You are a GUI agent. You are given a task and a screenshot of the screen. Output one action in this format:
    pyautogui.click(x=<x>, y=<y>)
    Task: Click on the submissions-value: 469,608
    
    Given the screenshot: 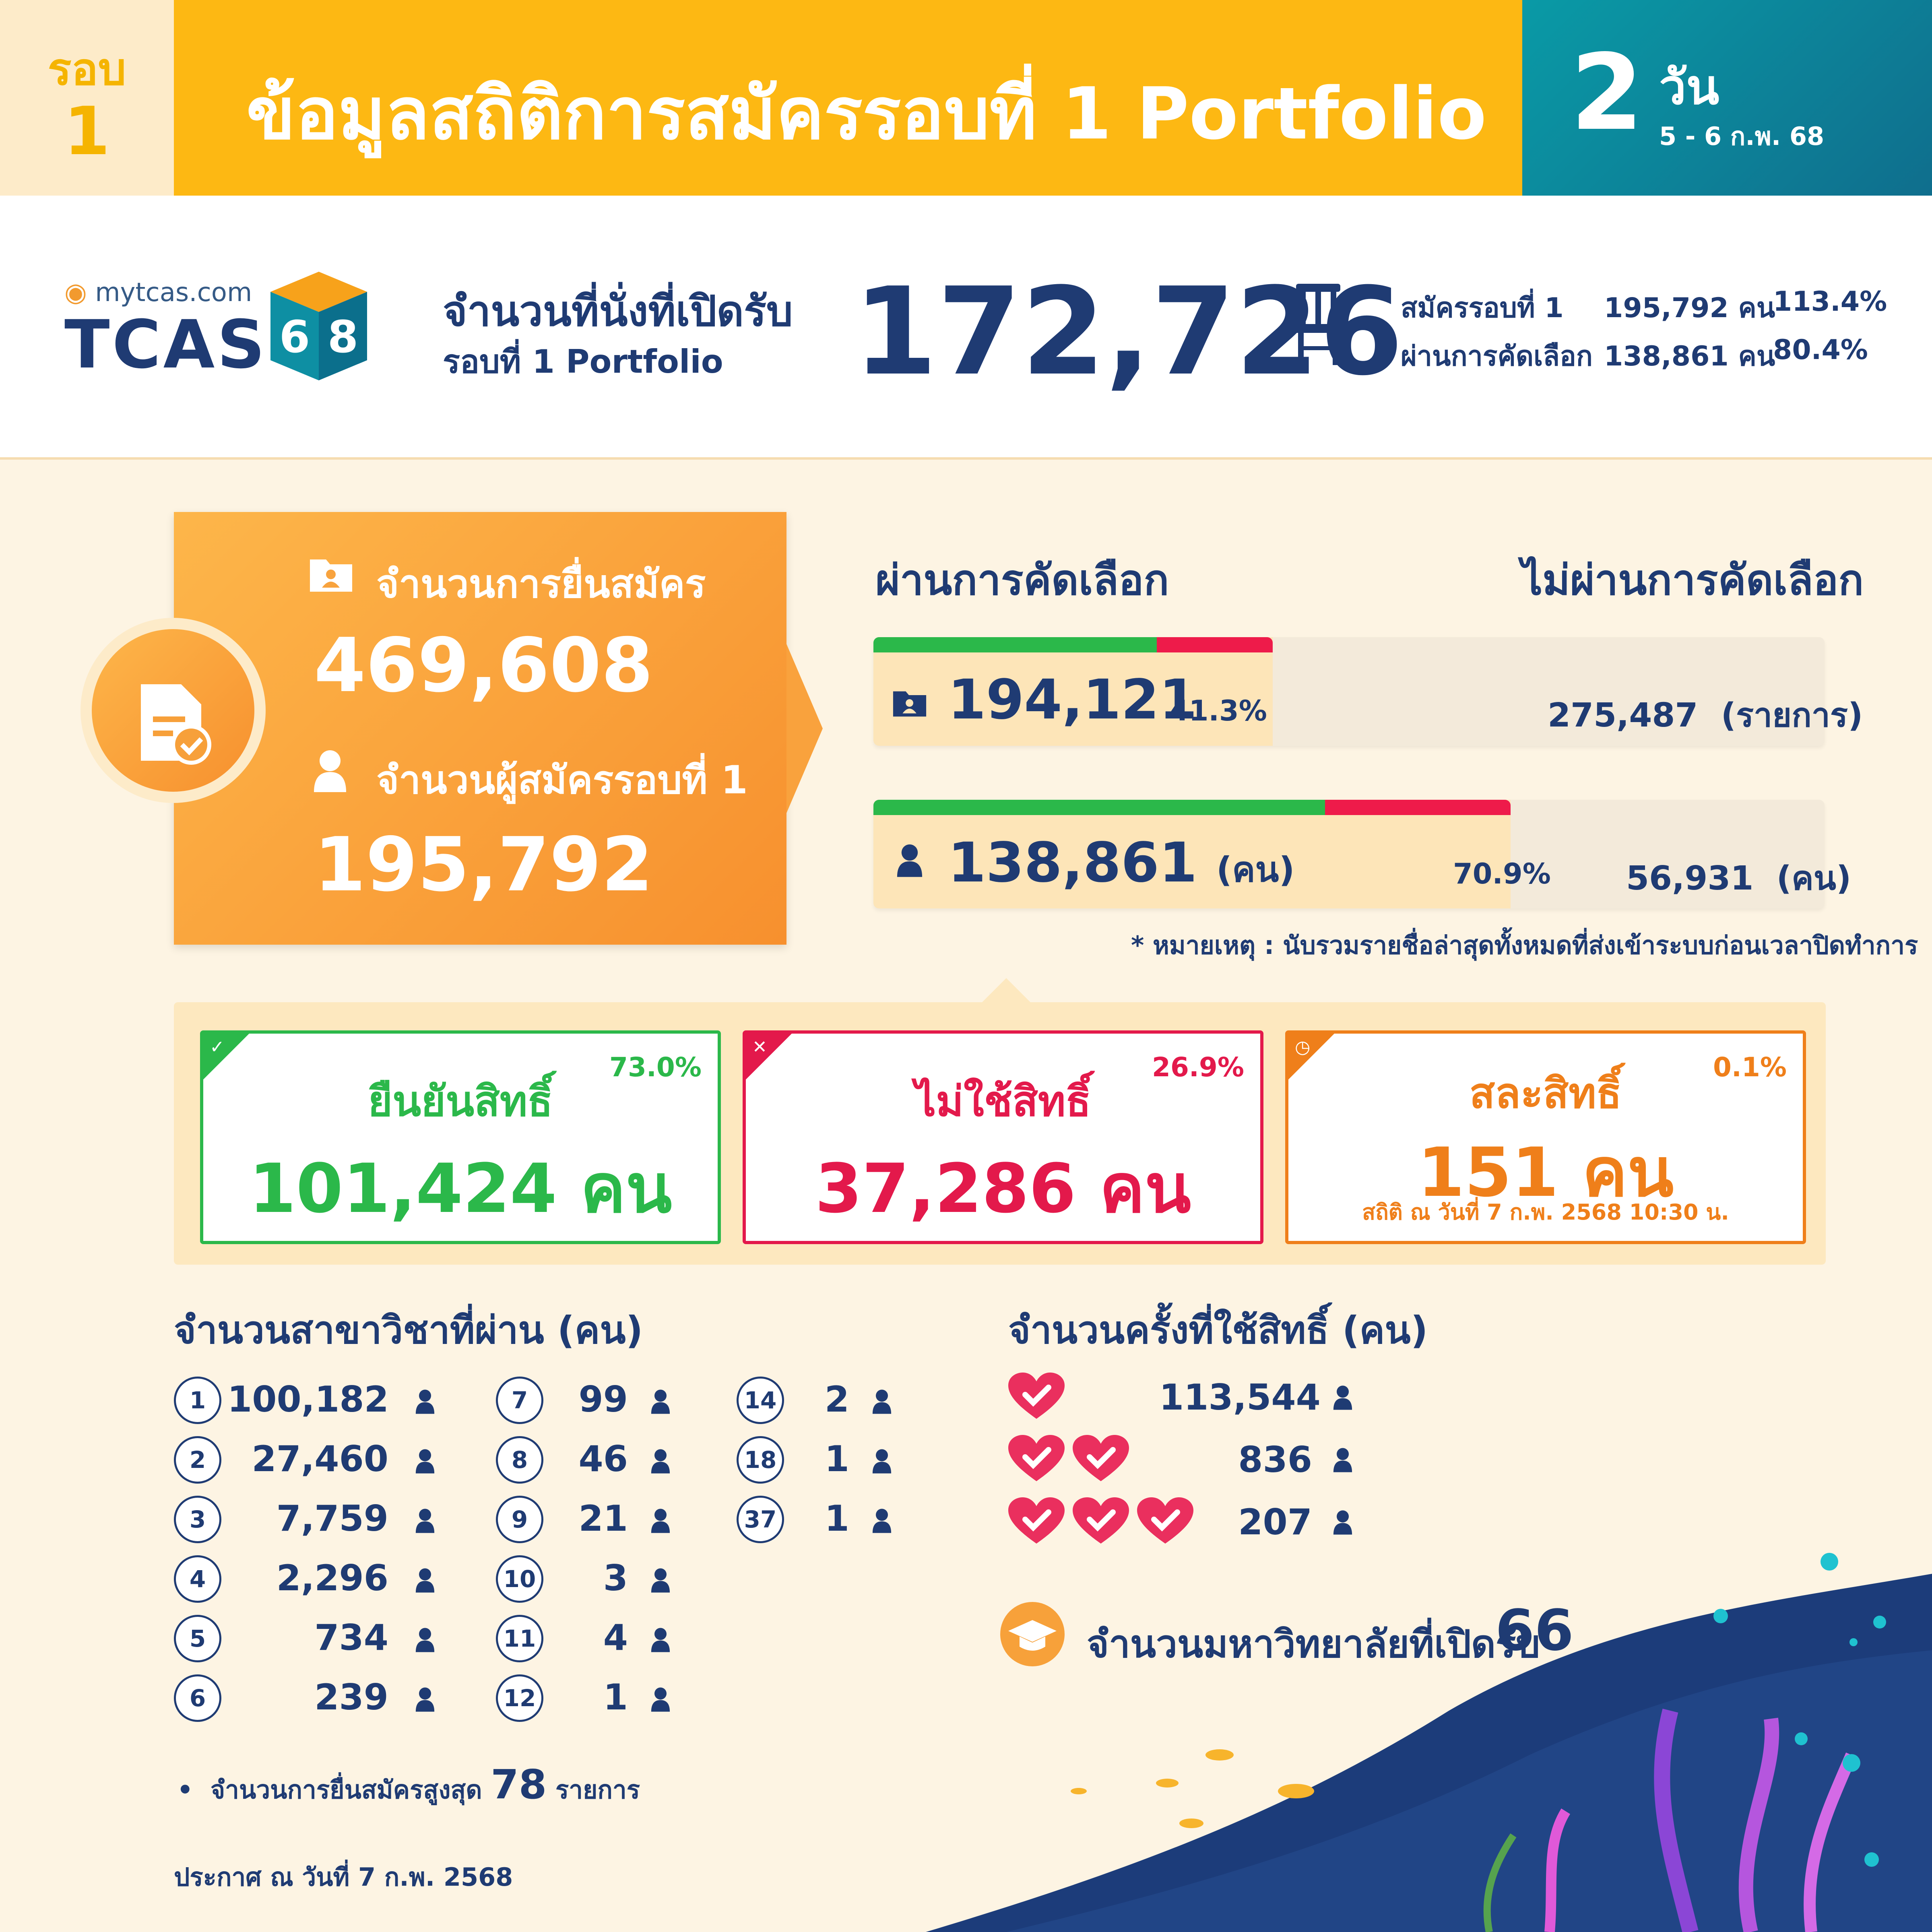 What is the action you would take?
    pyautogui.click(x=483, y=665)
    